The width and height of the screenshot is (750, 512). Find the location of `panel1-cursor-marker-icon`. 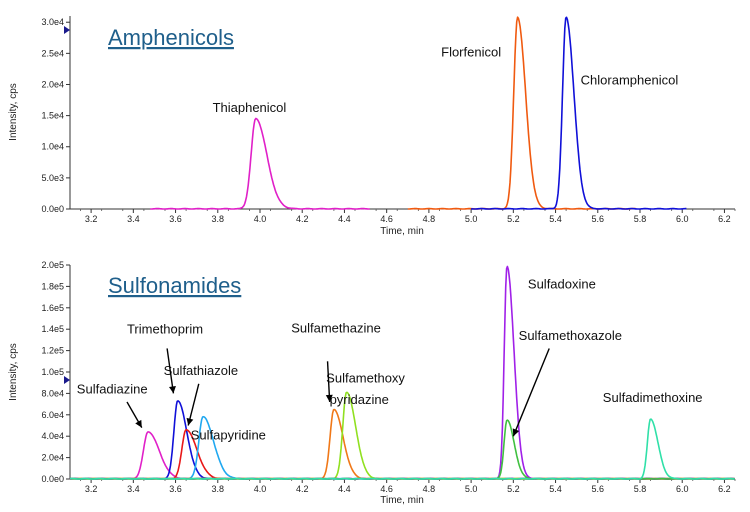

panel1-cursor-marker-icon is located at coordinates (67, 30).